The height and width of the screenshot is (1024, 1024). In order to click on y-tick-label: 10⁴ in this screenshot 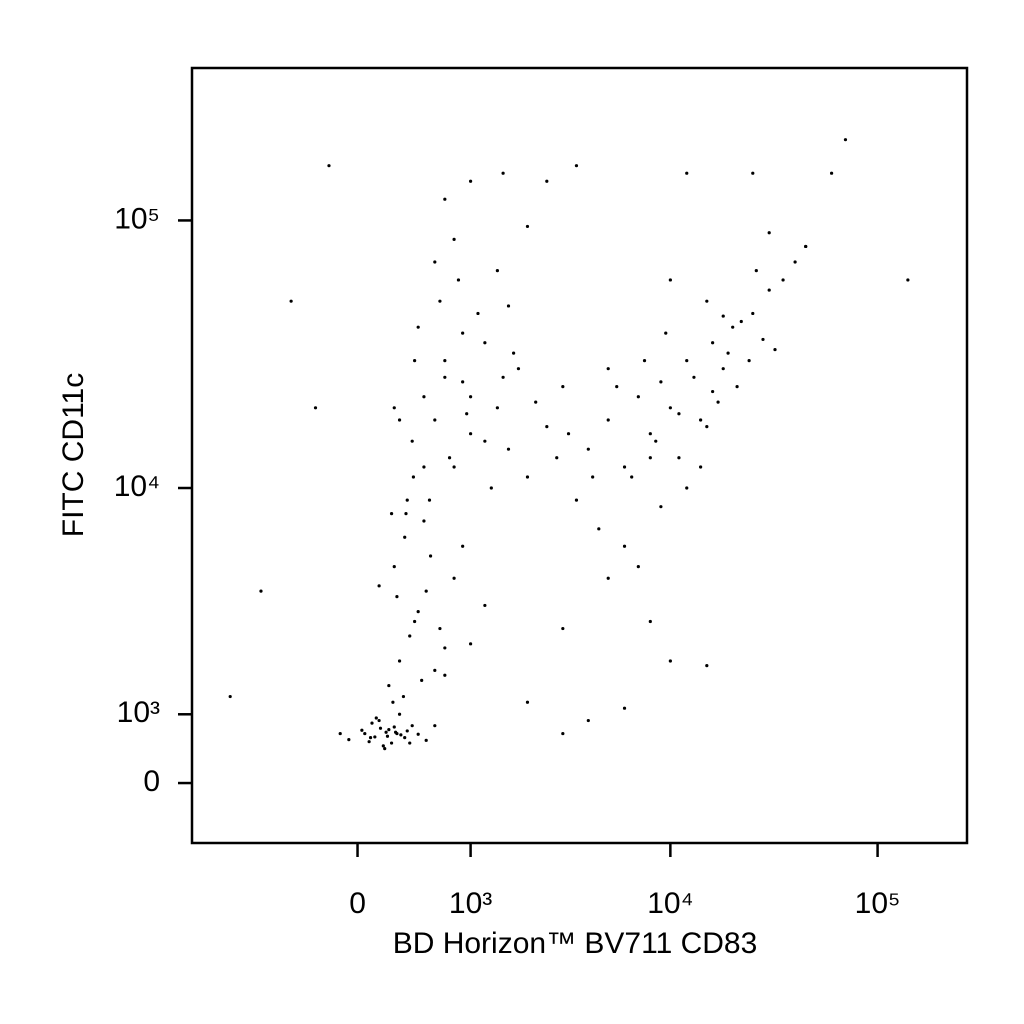, I will do `click(137, 486)`.